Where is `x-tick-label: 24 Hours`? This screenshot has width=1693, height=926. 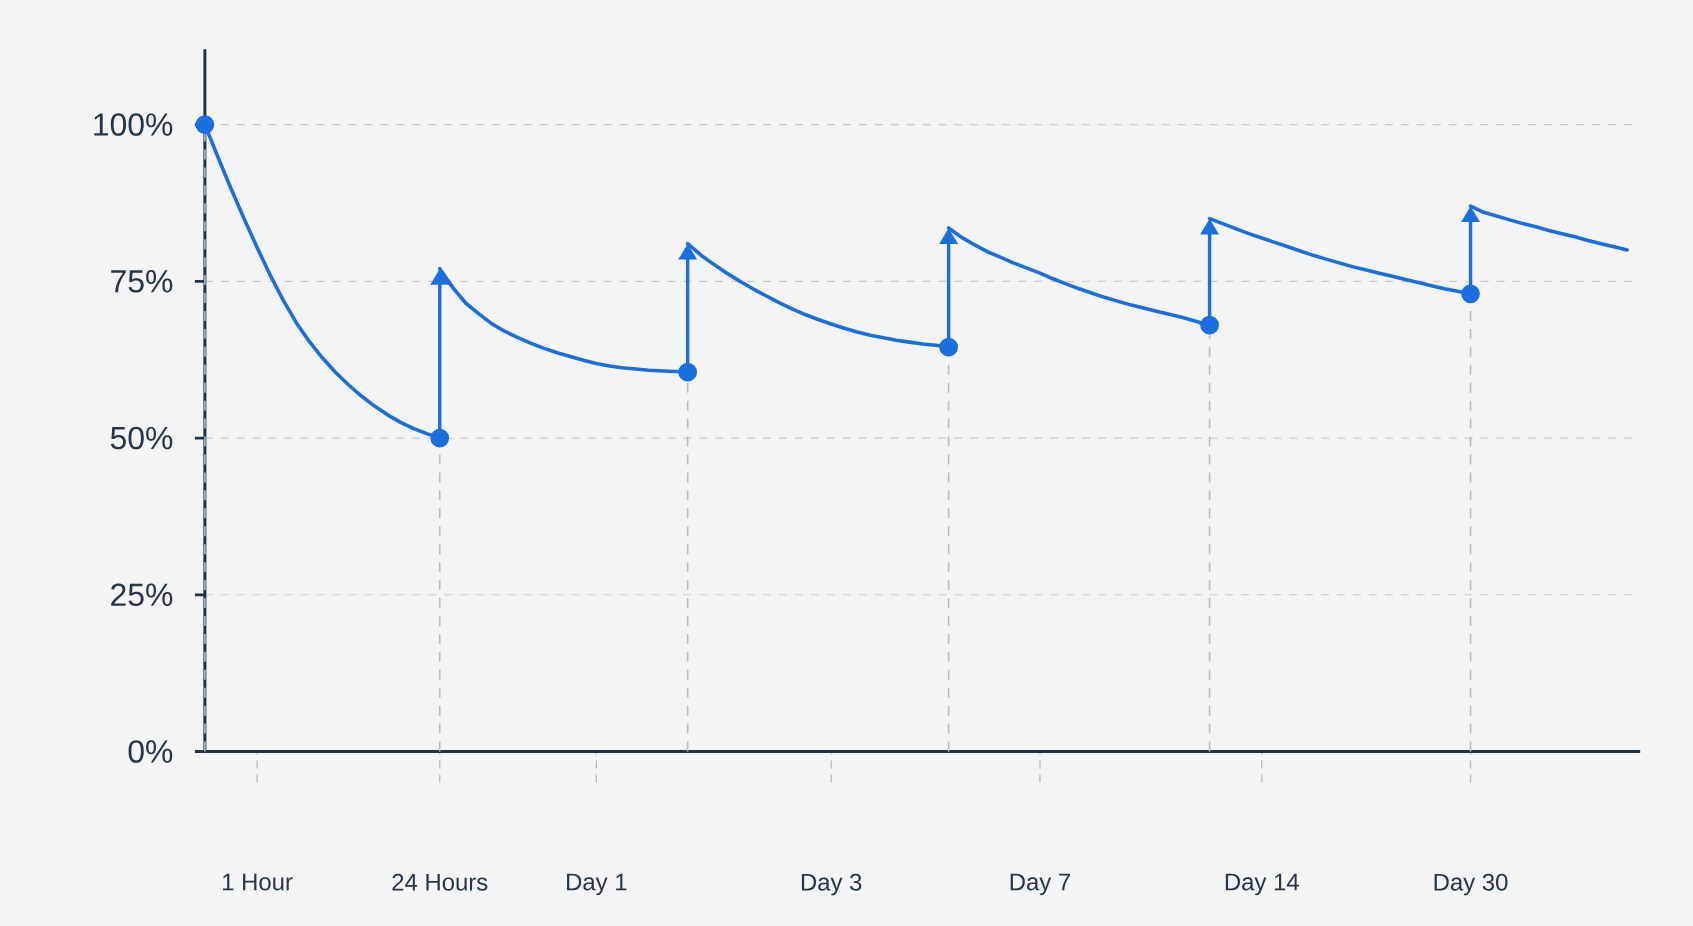
x-tick-label: 24 Hours is located at coordinates (440, 882).